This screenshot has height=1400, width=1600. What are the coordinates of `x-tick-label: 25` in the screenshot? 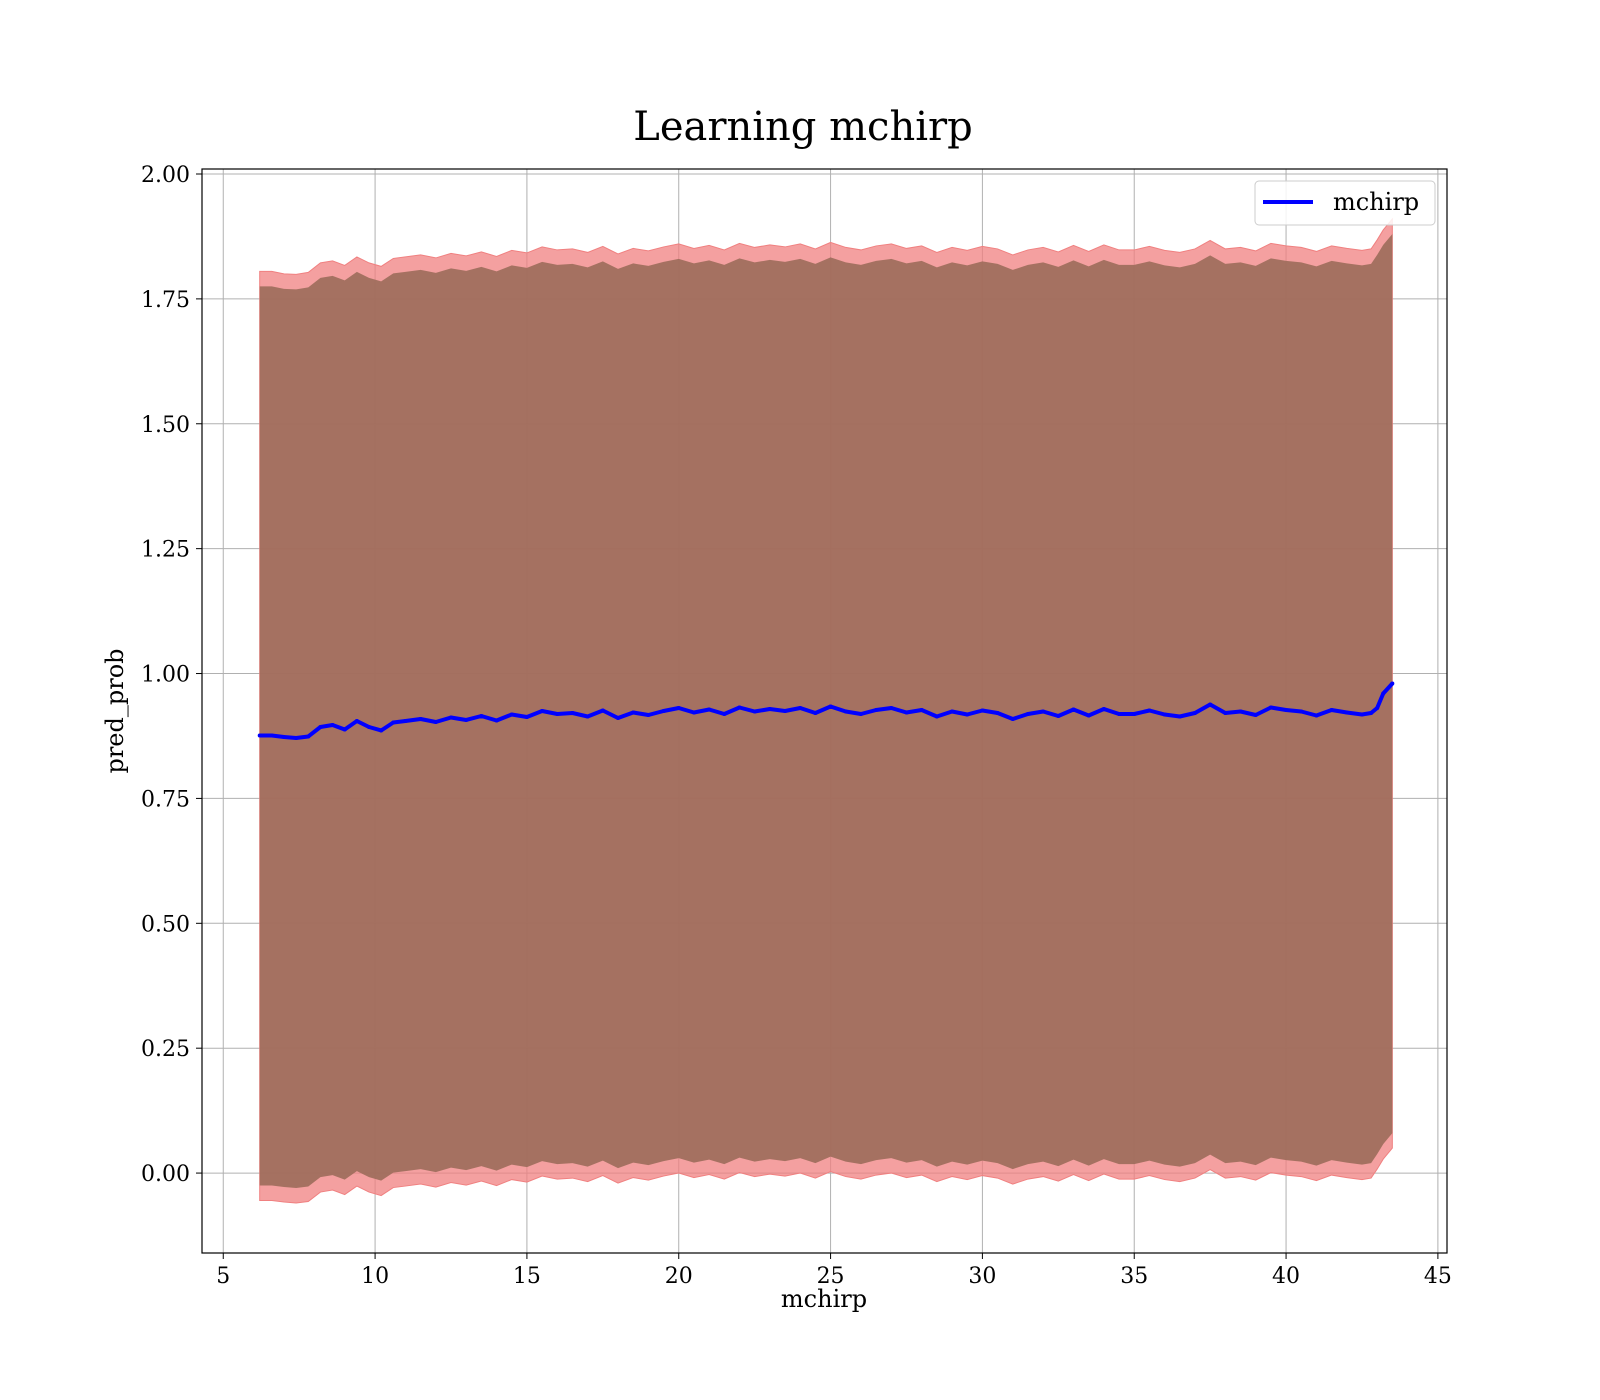 It's located at (831, 1276).